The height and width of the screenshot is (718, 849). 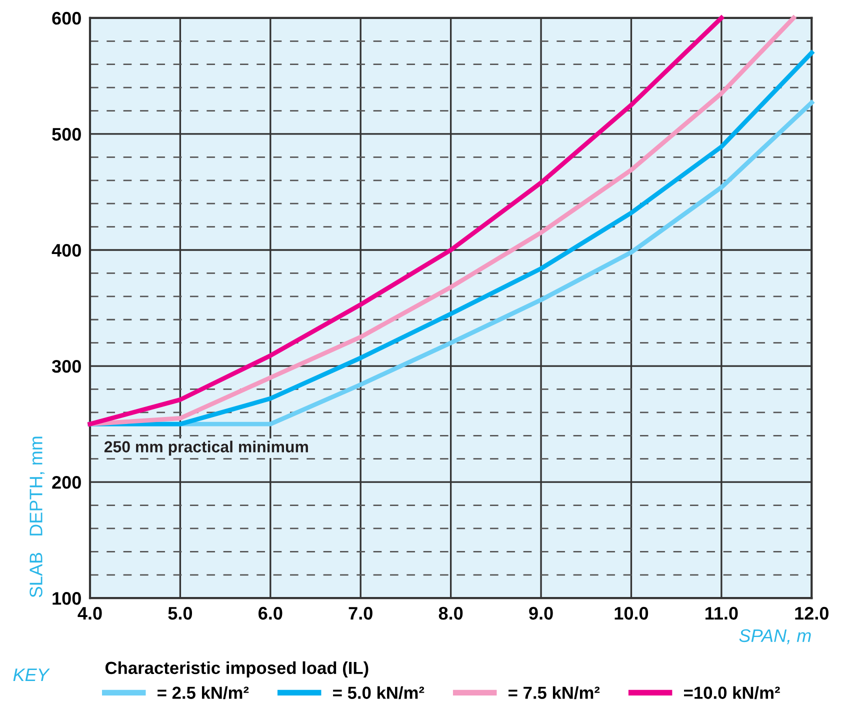 What do you see at coordinates (450, 613) in the screenshot?
I see `x-tick-label: 8.0` at bounding box center [450, 613].